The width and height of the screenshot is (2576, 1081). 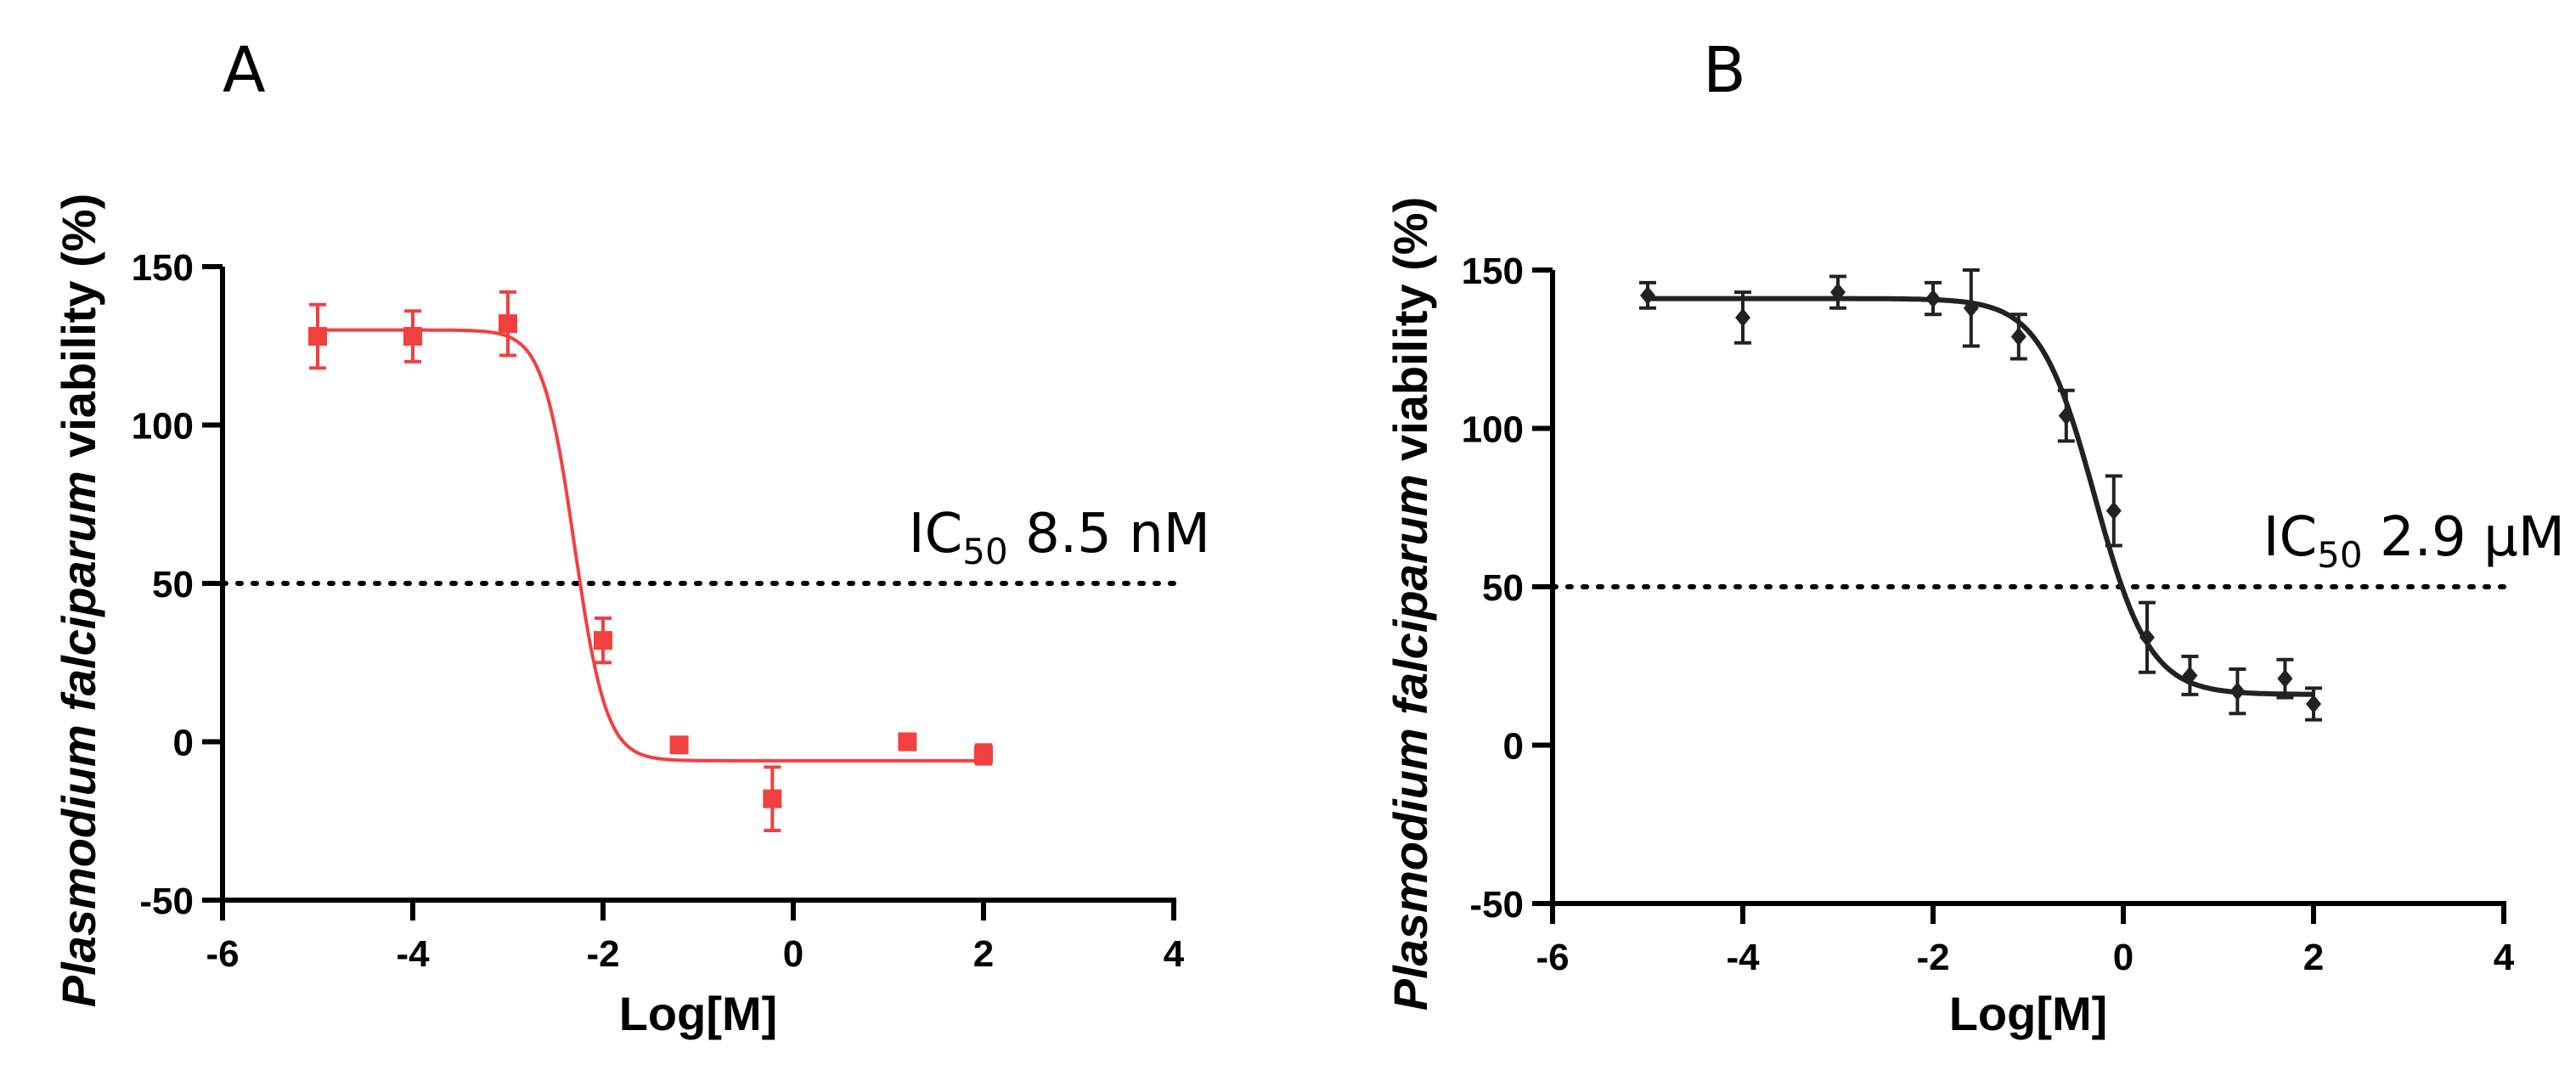 What do you see at coordinates (1724, 70) in the screenshot?
I see `panel-label: B` at bounding box center [1724, 70].